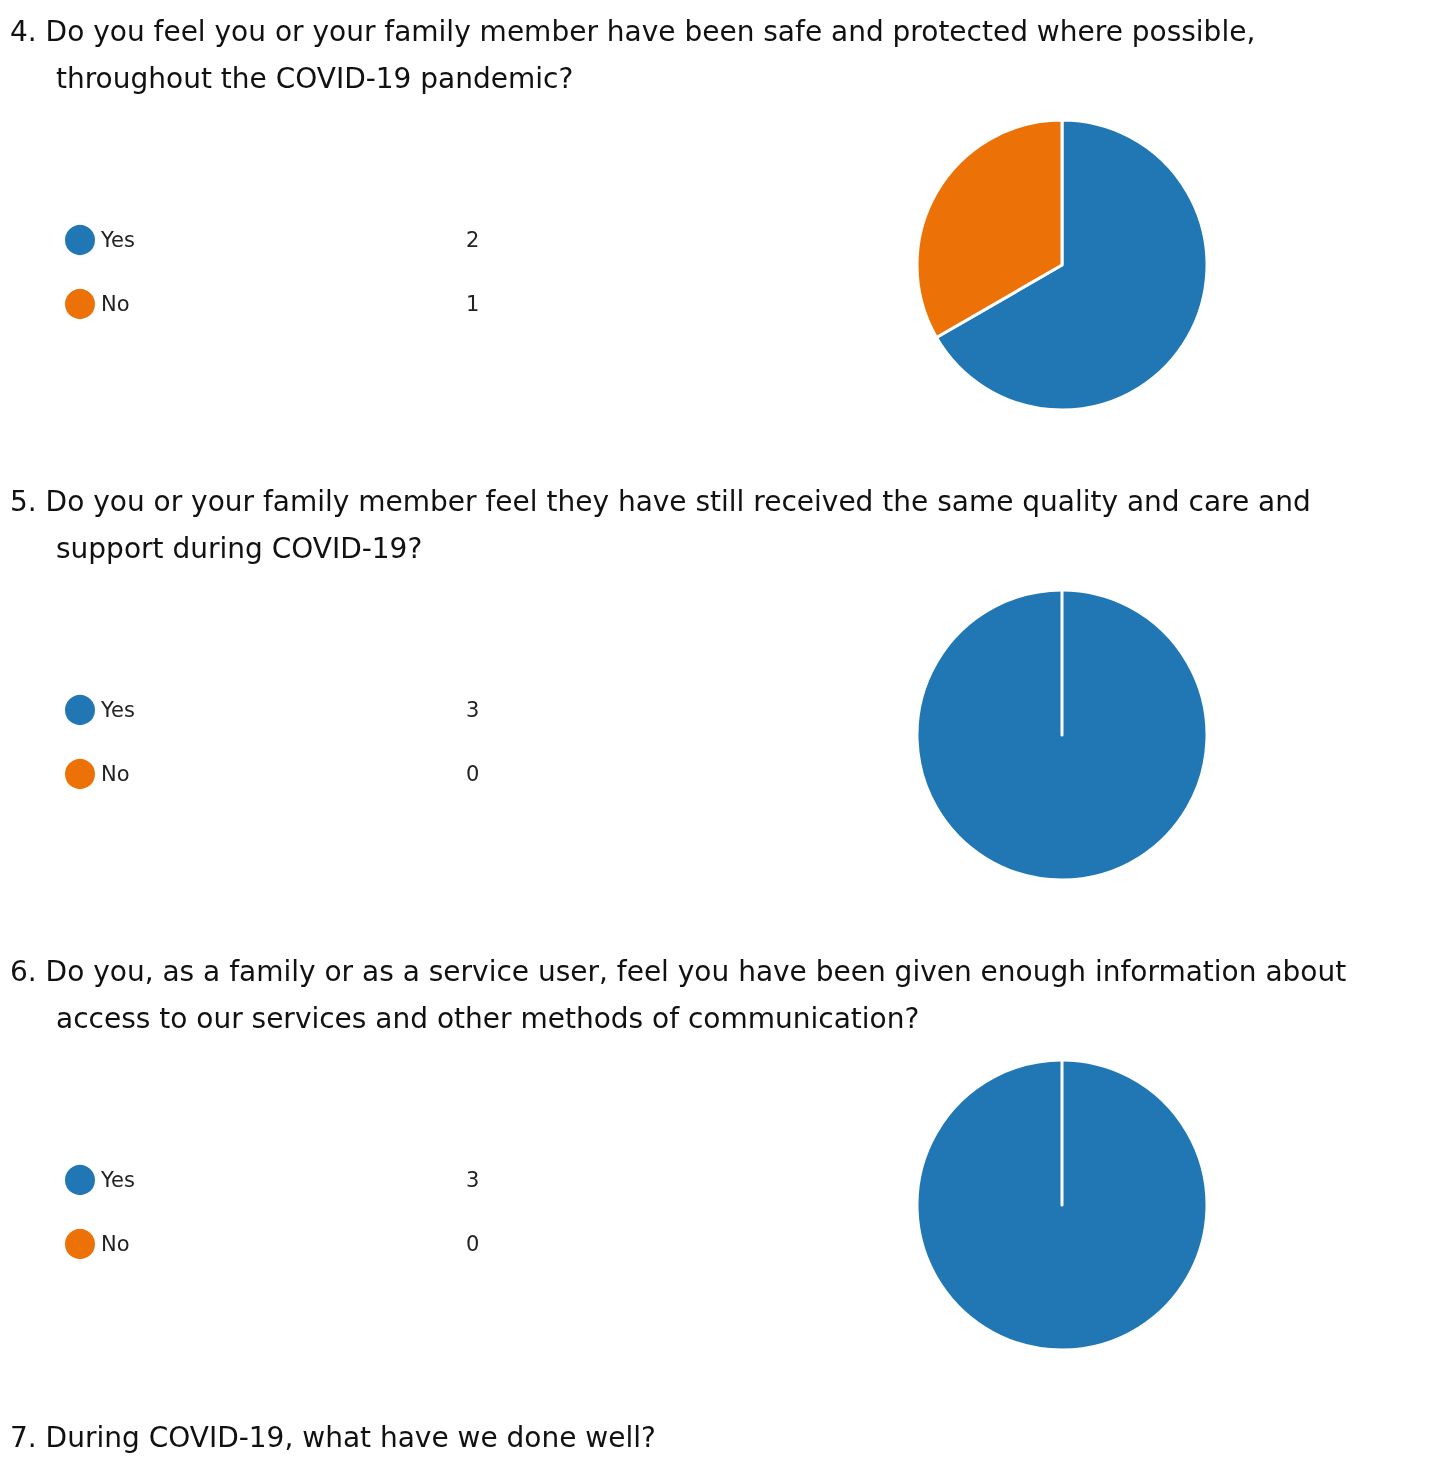  I want to click on chart-title: 4. Do you feel you or your family member have been safe and protected where possible, throughout the COVID-19 pandemic?, so click(633, 55).